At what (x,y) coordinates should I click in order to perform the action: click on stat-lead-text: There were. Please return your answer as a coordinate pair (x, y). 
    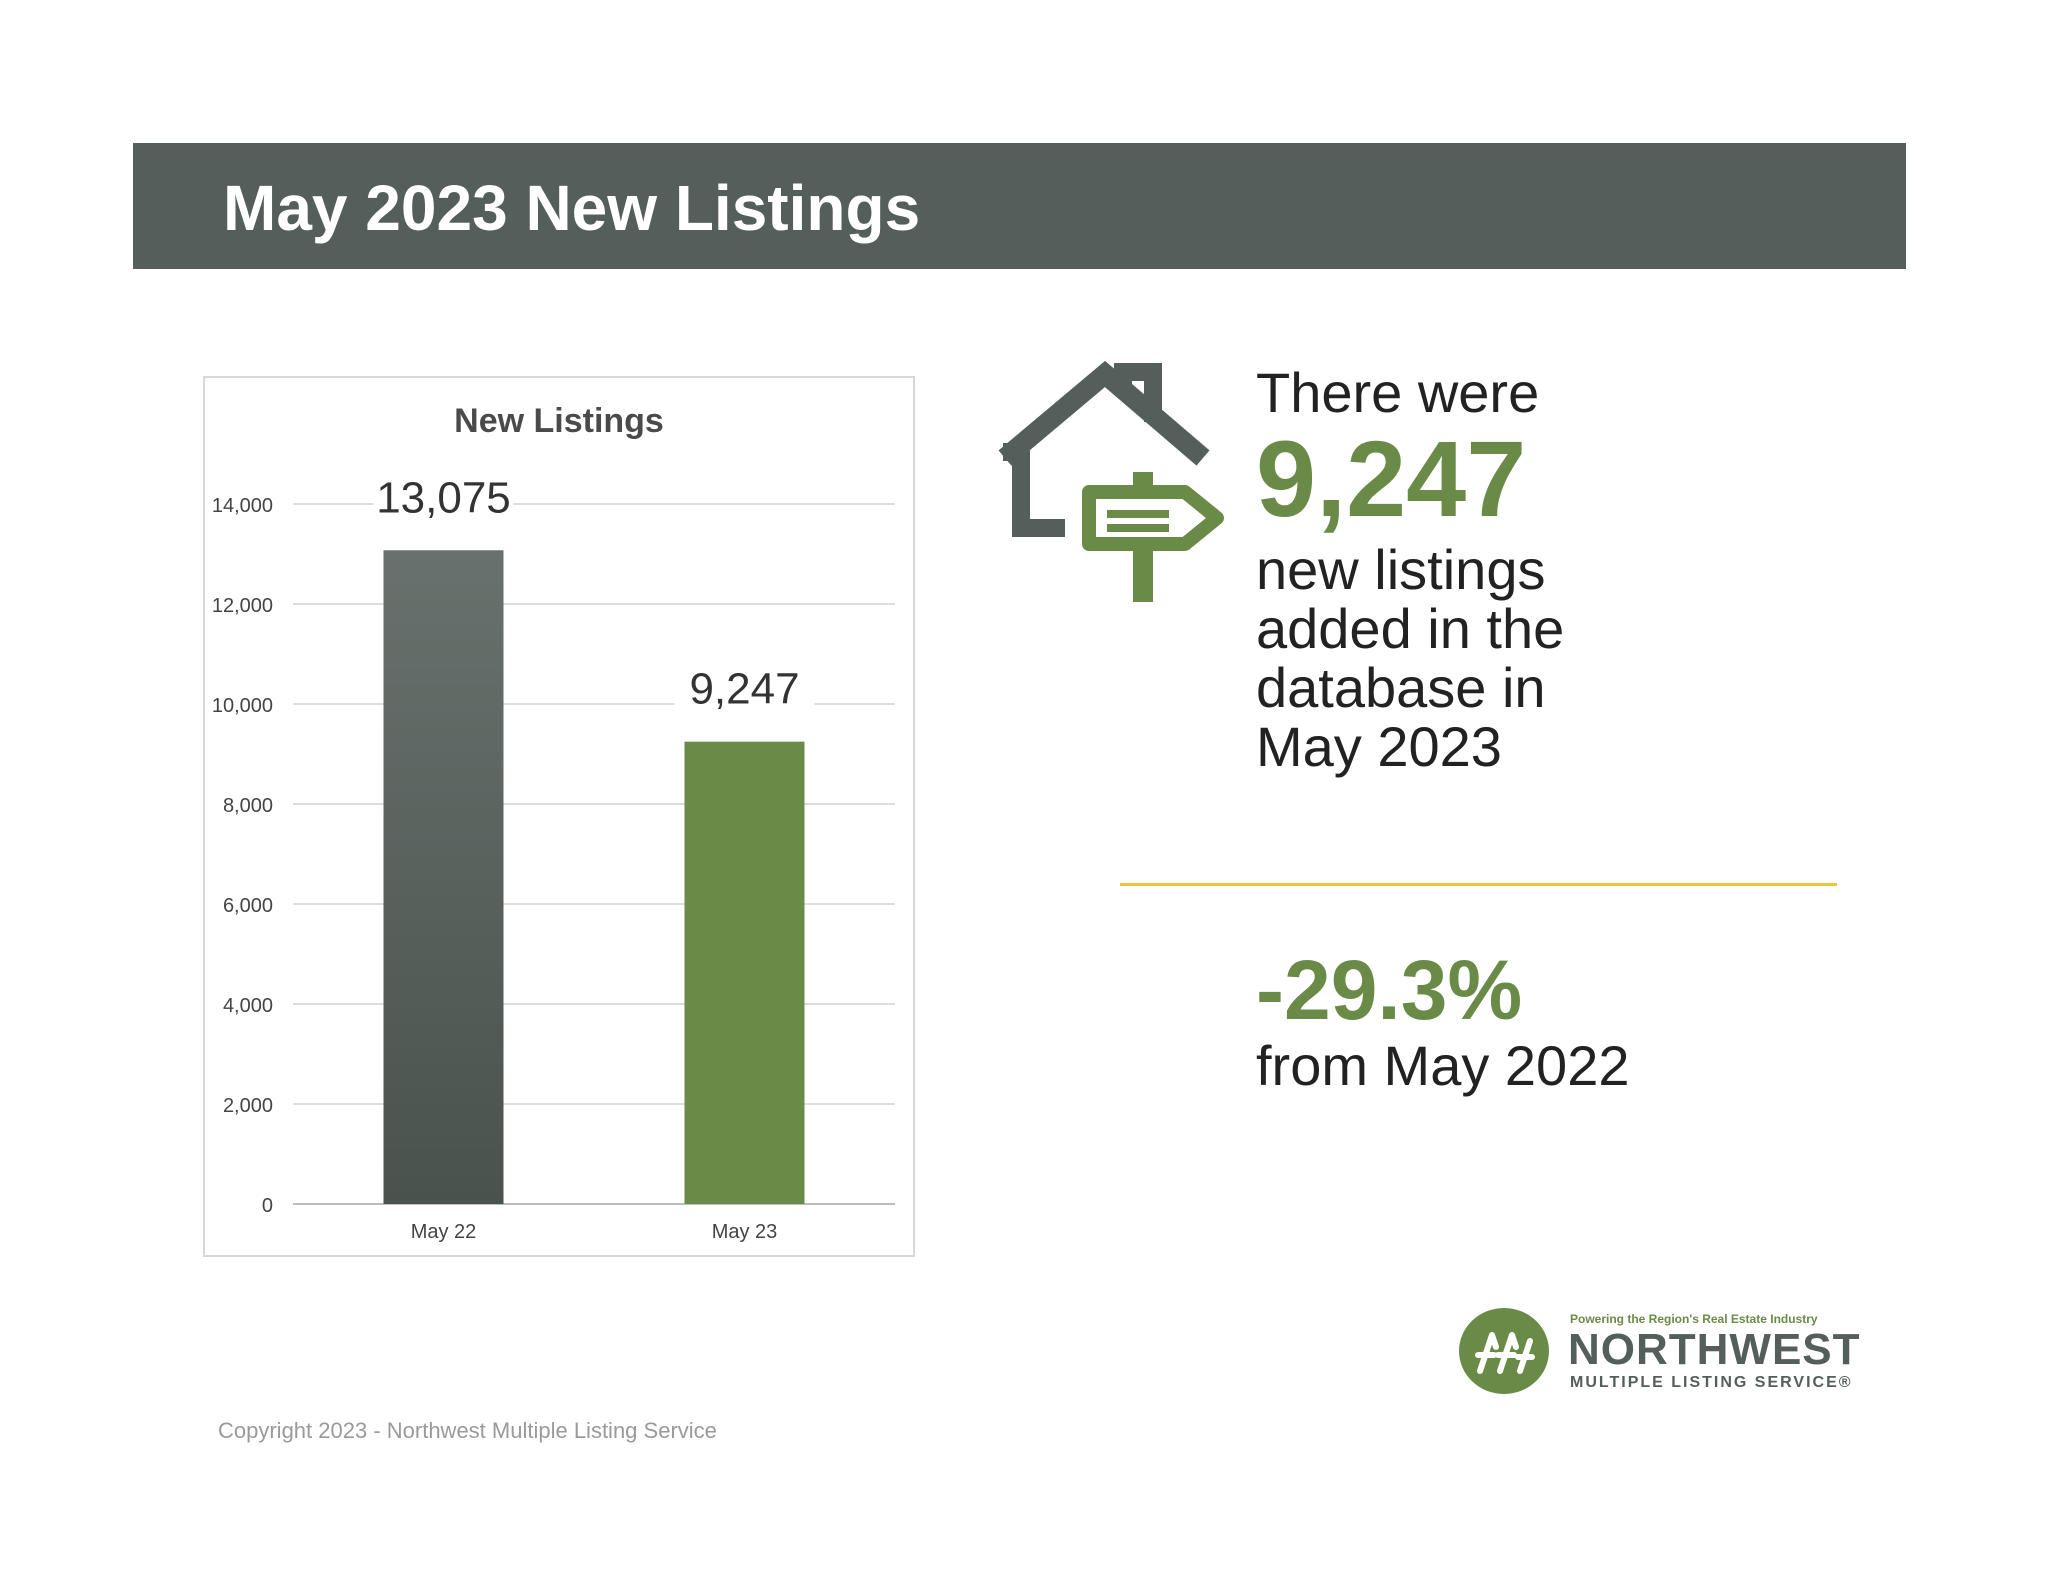
    Looking at the image, I should click on (1398, 392).